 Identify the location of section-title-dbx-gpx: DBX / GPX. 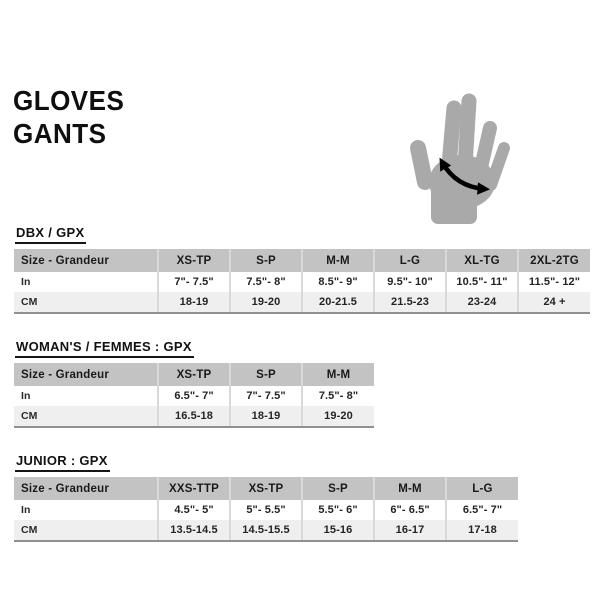
(51, 234).